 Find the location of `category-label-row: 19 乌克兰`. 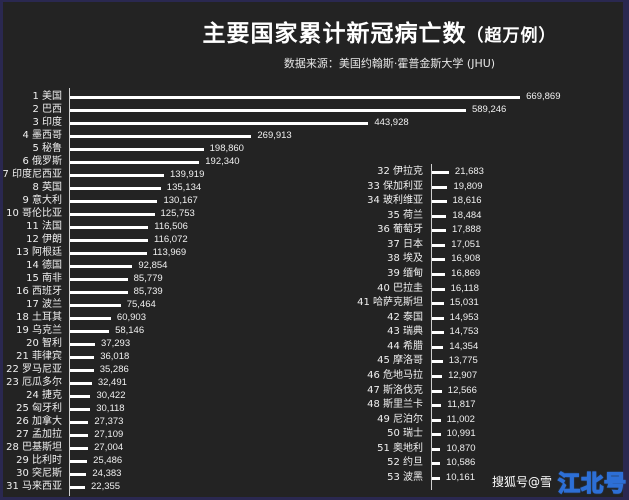

category-label-row: 19 乌克兰 is located at coordinates (31, 331).